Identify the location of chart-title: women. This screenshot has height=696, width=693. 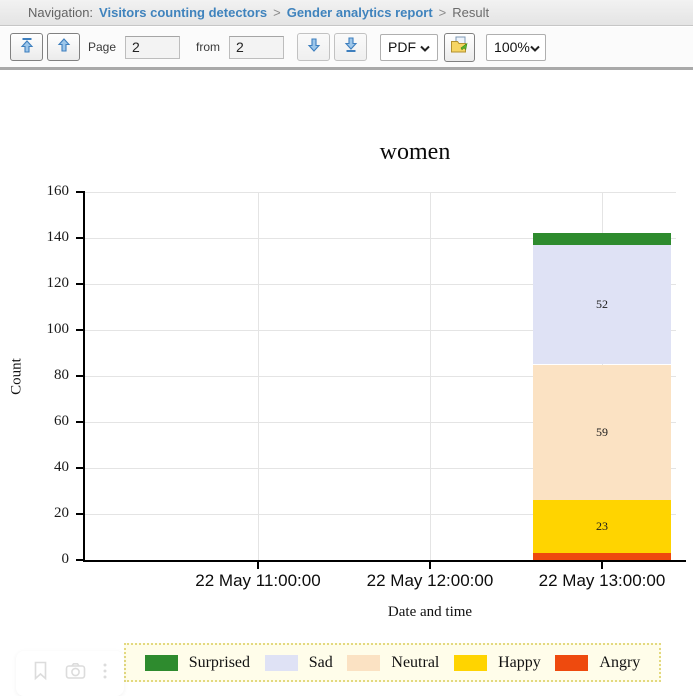
(415, 152).